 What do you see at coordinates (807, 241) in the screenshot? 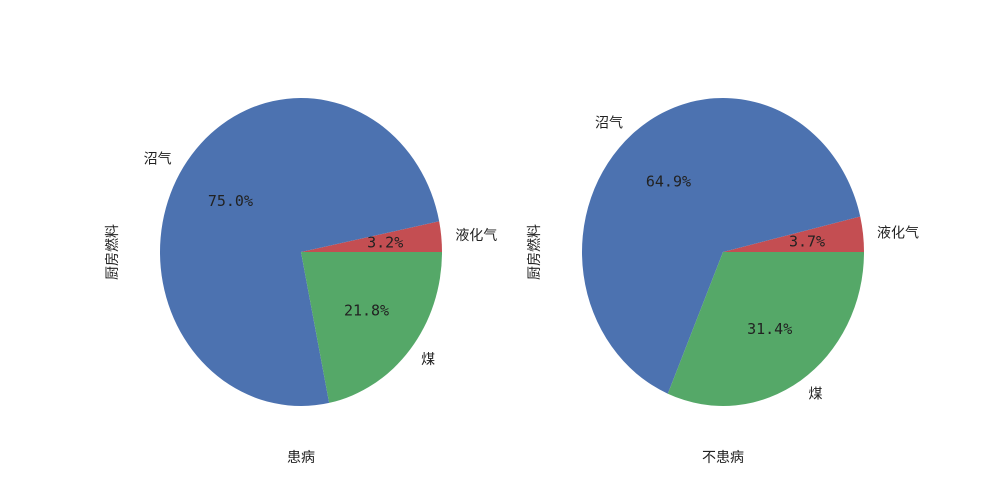
I see `pie-value-label-lpg: 3.7%` at bounding box center [807, 241].